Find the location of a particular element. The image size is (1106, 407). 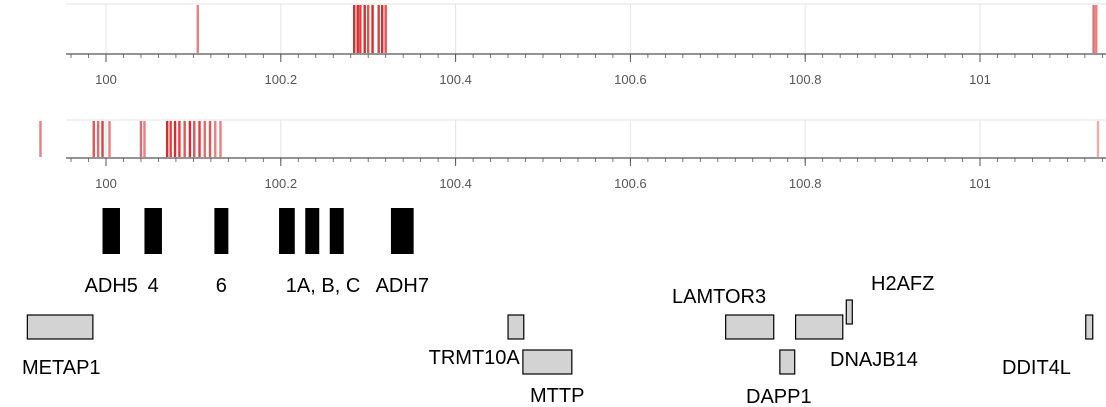

gene-label: TRMT10A is located at coordinates (475, 358).